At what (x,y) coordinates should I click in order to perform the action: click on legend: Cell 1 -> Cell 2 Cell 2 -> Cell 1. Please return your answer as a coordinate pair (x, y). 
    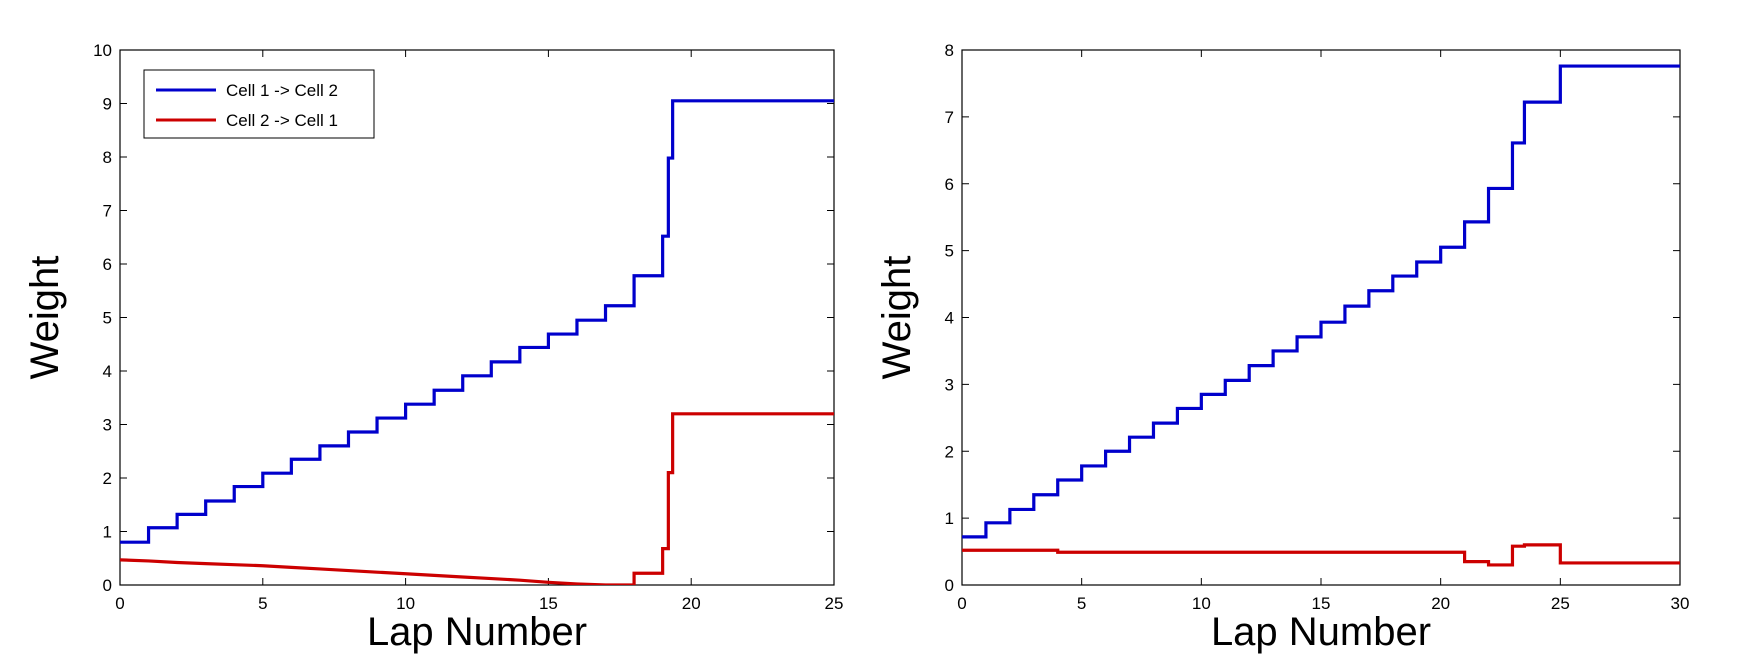
    Looking at the image, I should click on (259, 104).